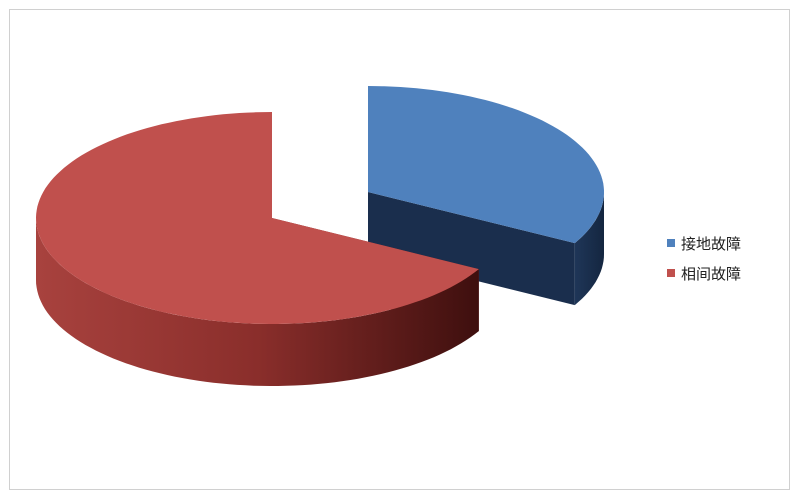 Image resolution: width=800 pixels, height=500 pixels. I want to click on legend-item-phase-fault: 相间故障, so click(704, 273).